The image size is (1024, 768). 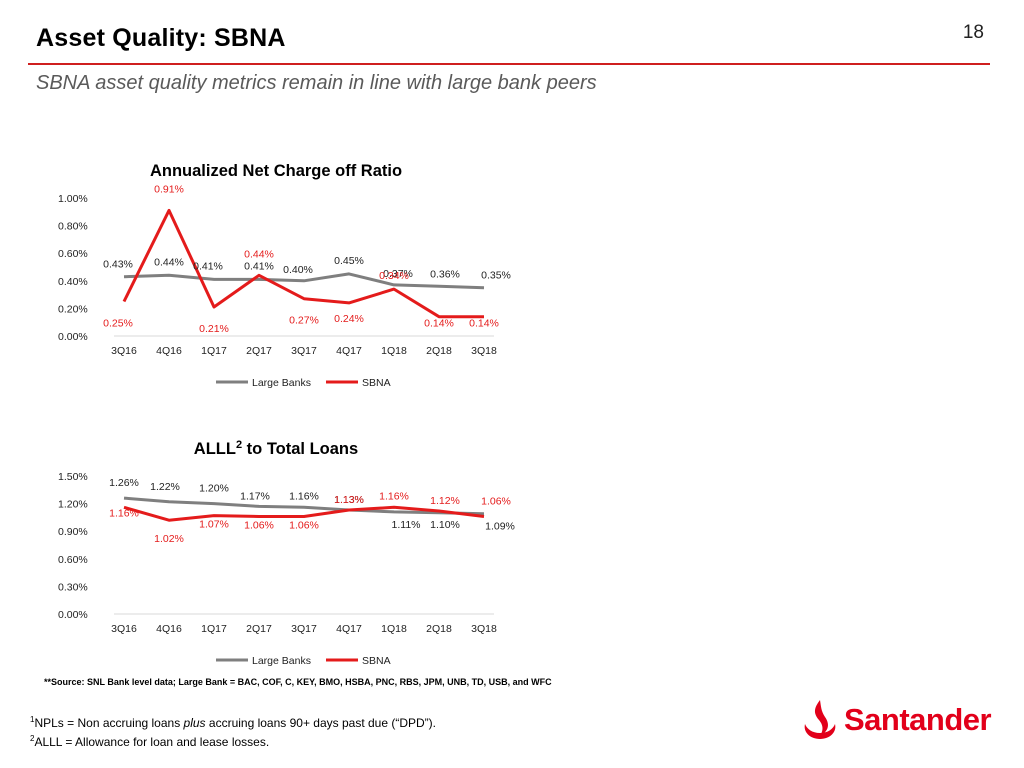 I want to click on y-tick-label: 1.20%, so click(x=73, y=505).